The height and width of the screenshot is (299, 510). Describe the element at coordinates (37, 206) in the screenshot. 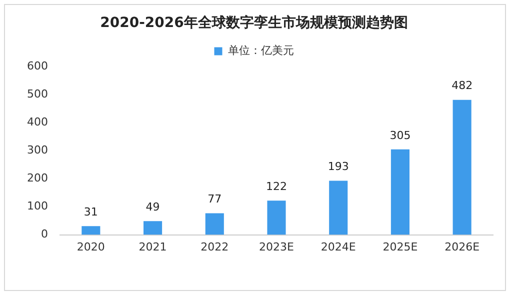

I see `y-tick-label: 100` at that location.